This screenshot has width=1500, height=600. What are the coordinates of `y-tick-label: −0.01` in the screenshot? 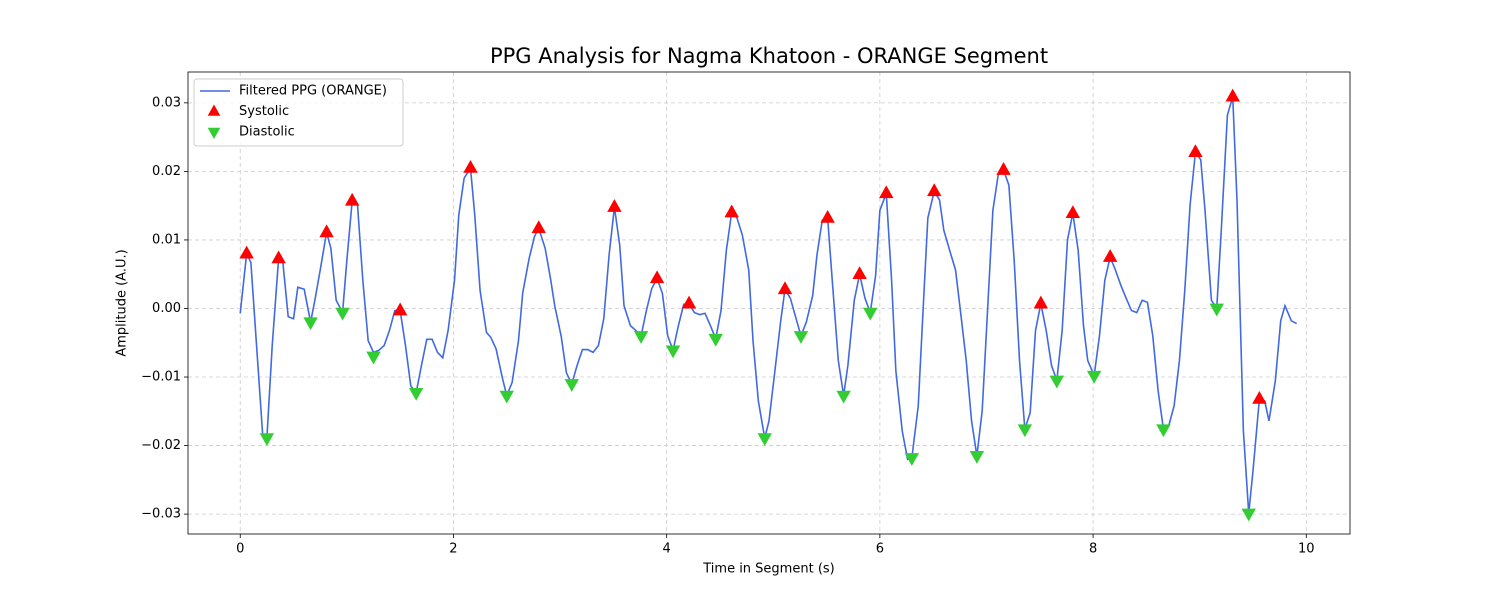 It's located at (161, 377).